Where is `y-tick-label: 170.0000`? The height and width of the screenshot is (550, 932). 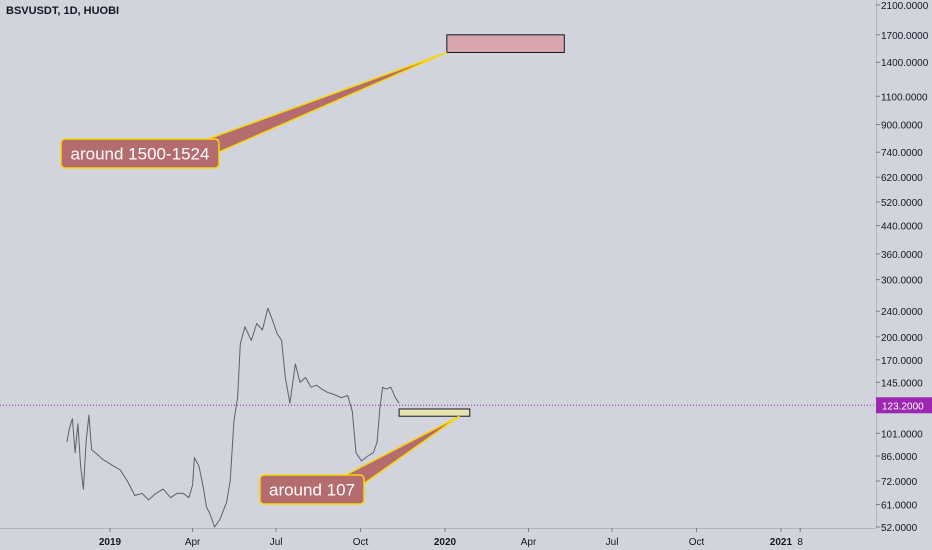 y-tick-label: 170.0000 is located at coordinates (902, 361).